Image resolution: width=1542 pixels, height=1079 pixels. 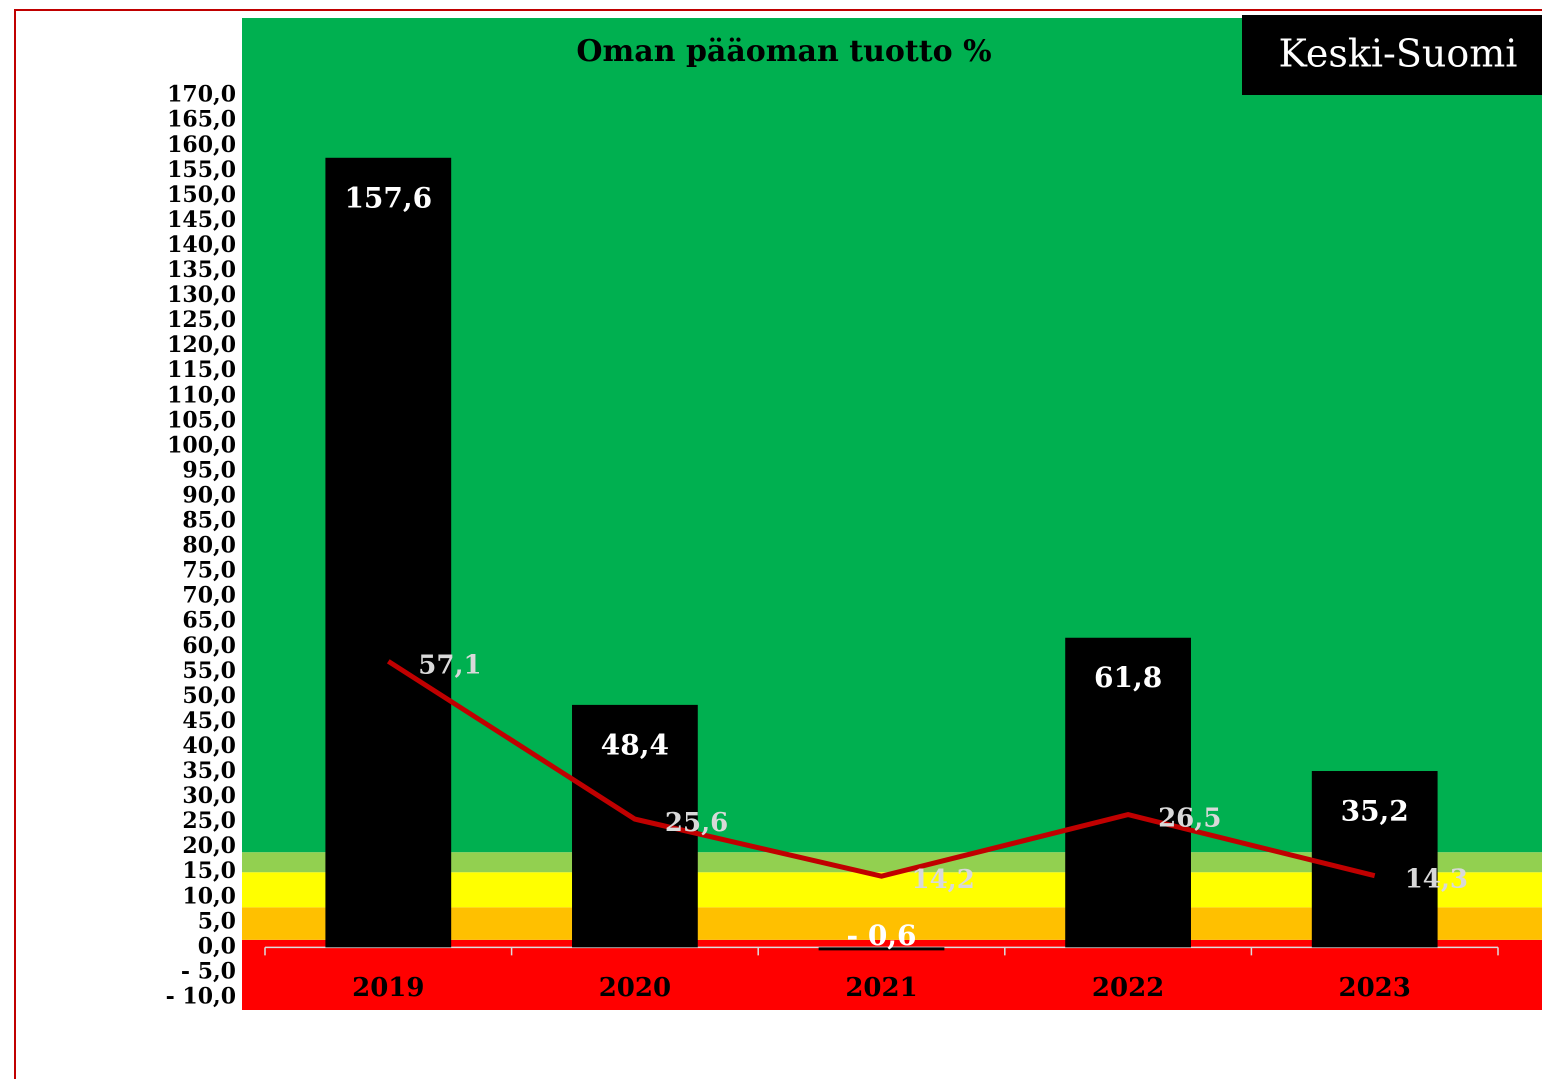 I want to click on y-tick-label: 140,0, so click(x=201, y=245).